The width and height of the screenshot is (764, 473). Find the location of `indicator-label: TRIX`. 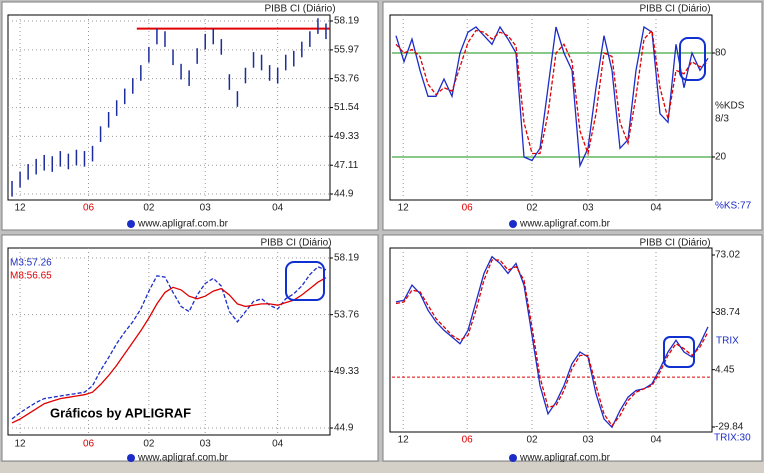

indicator-label: TRIX is located at coordinates (727, 341).